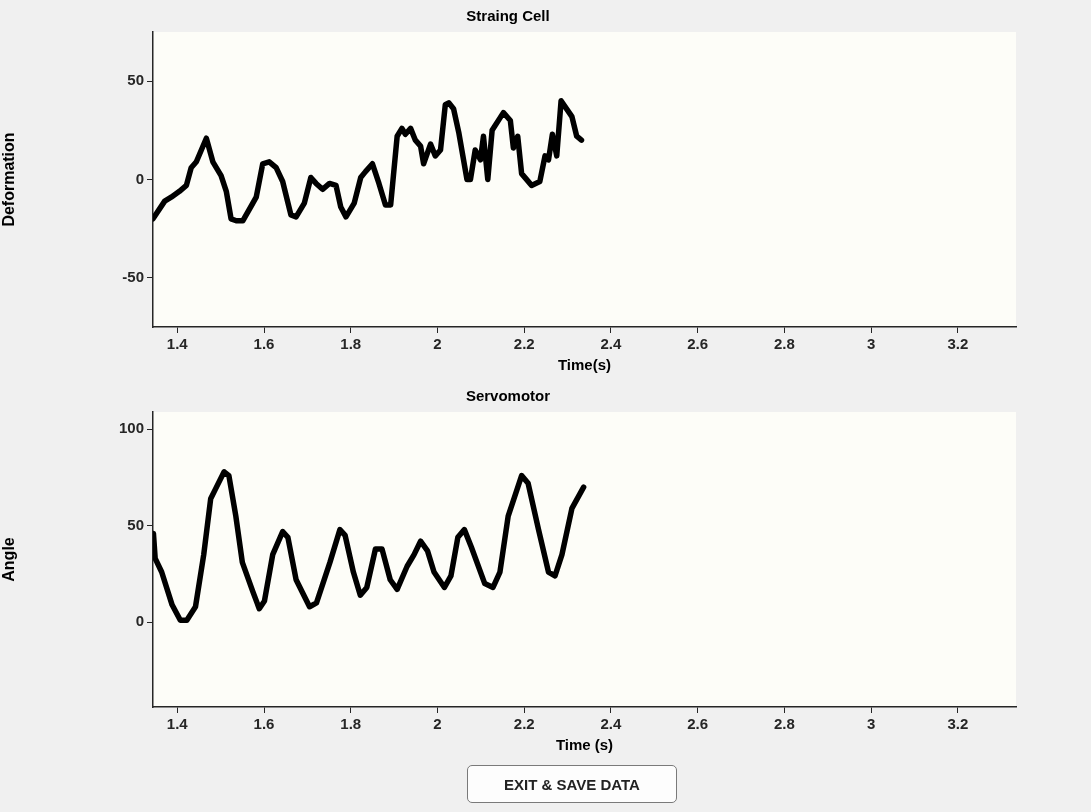 The height and width of the screenshot is (812, 1091). Describe the element at coordinates (508, 16) in the screenshot. I see `chart-title: Straing Cell` at that location.